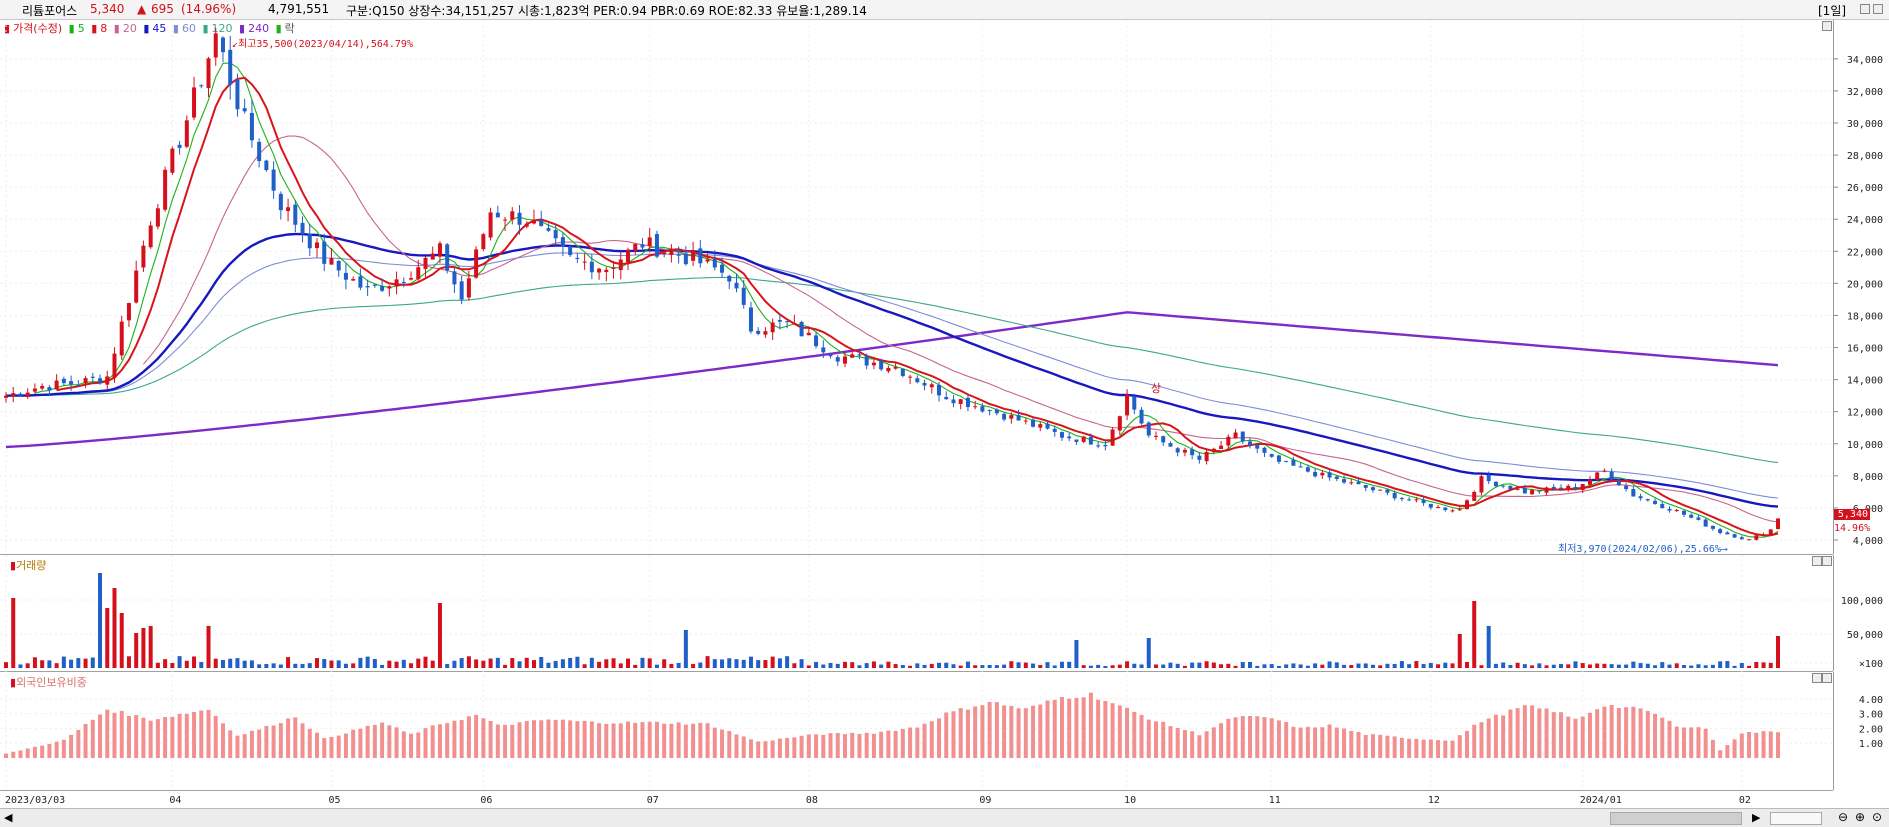 This screenshot has width=1889, height=827. What do you see at coordinates (159, 28) in the screenshot?
I see `legend-ma45: 45` at bounding box center [159, 28].